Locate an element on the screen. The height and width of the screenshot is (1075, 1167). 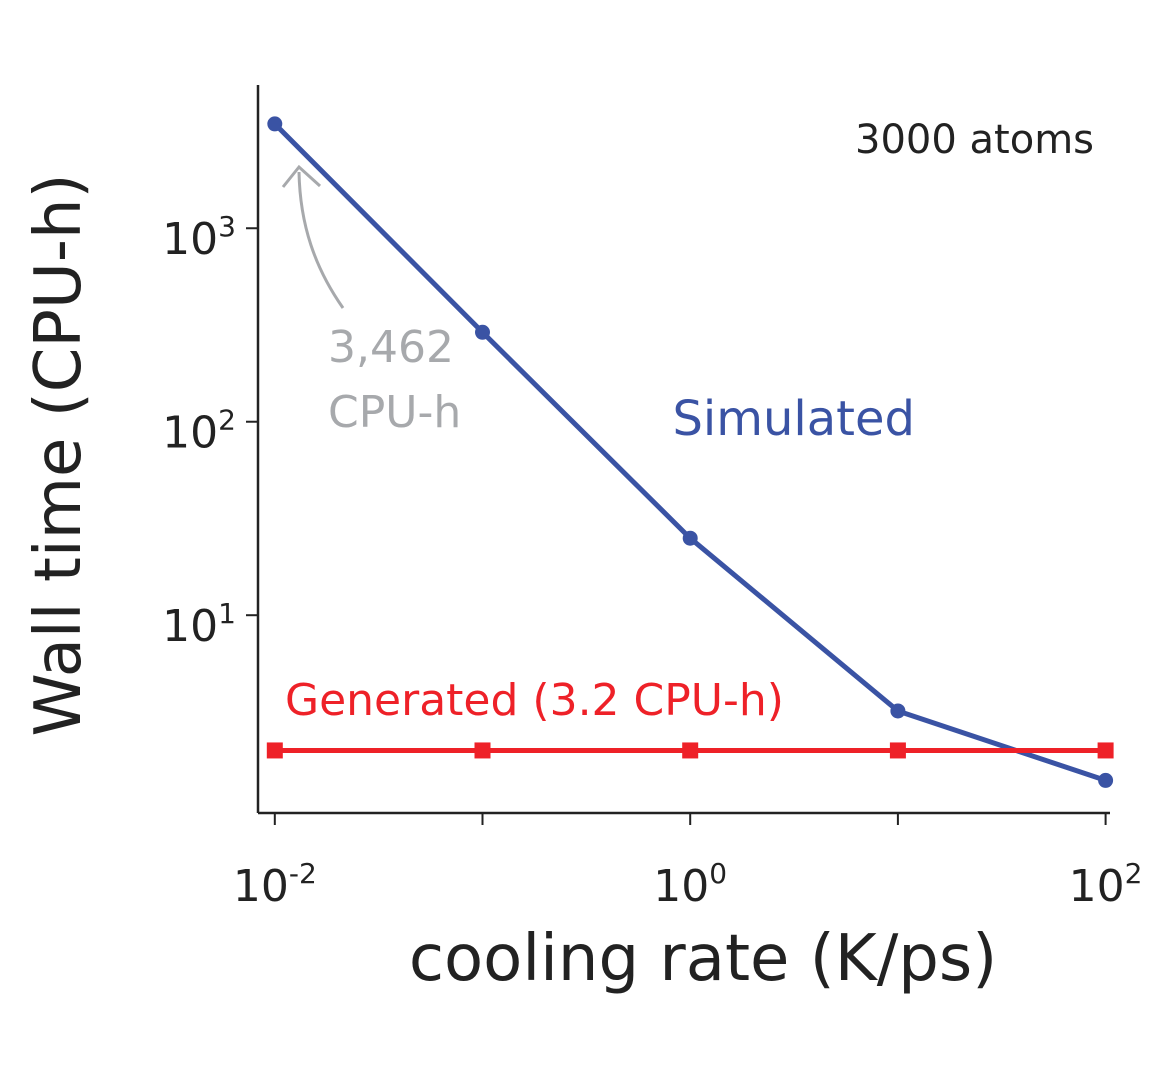
simulated-series-label: Simulated is located at coordinates (793, 419).